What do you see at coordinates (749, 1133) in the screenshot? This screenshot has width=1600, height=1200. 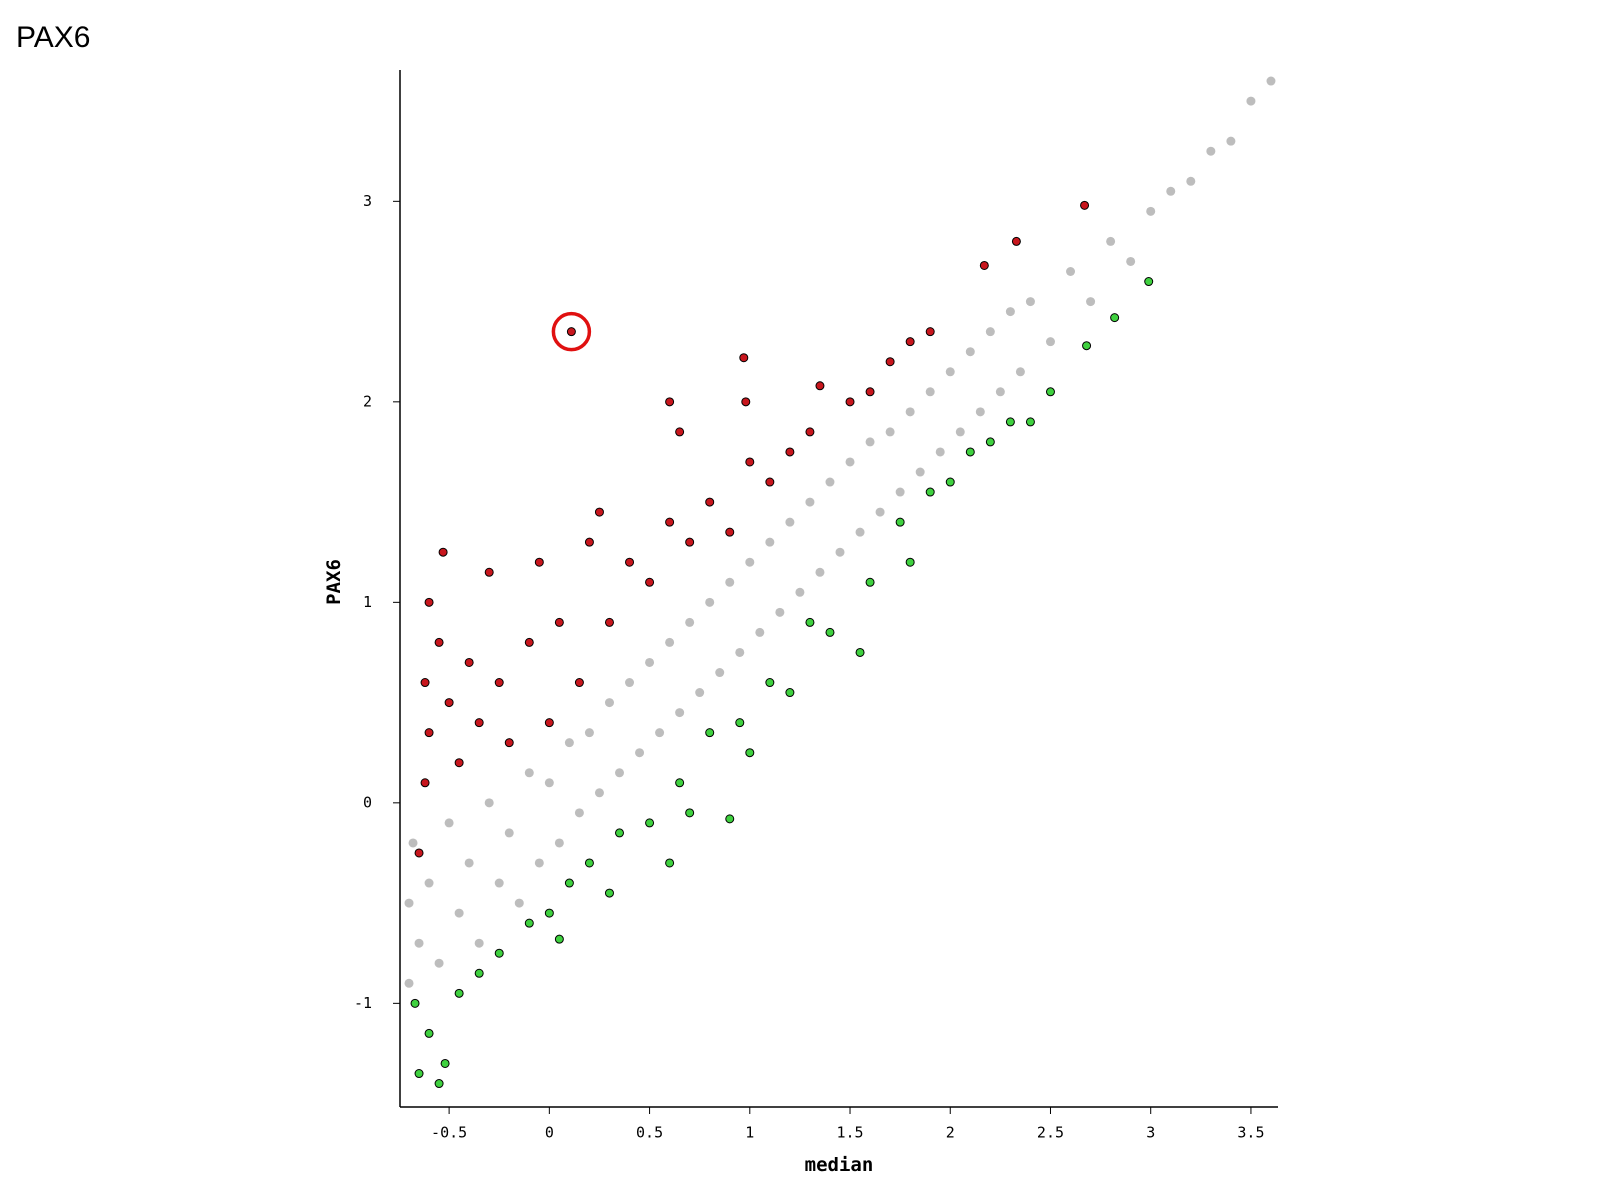 I see `x-tick-label: 1` at bounding box center [749, 1133].